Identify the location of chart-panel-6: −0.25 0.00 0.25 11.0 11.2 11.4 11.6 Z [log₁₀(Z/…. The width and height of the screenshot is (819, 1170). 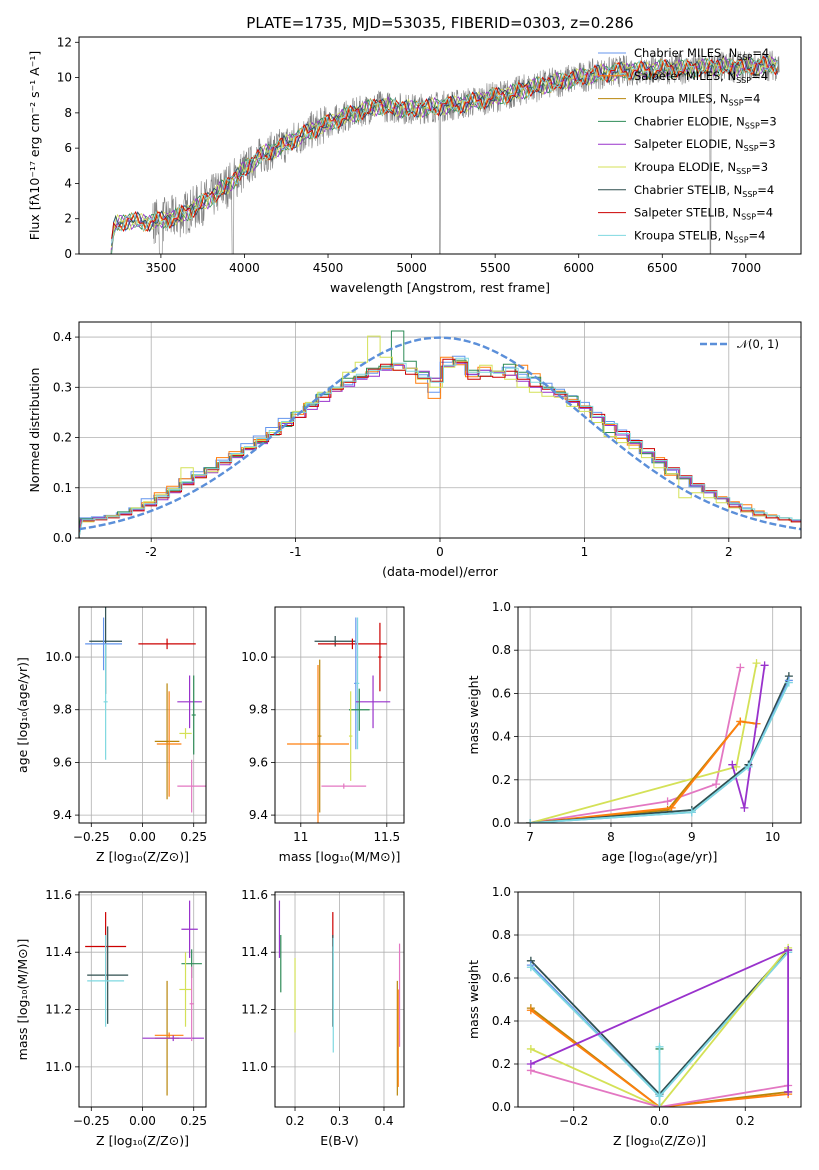
(111, 1018).